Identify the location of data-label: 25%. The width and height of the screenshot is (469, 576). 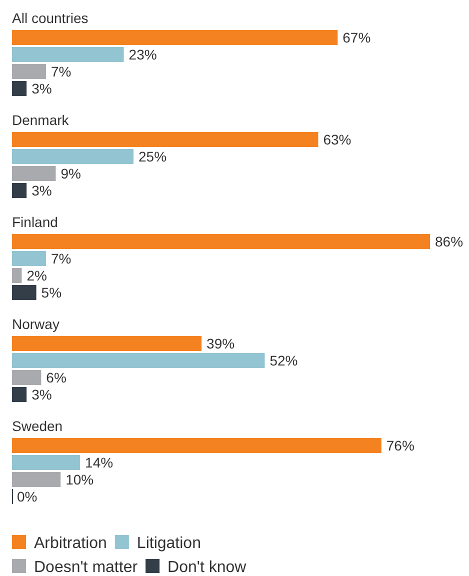
(152, 156).